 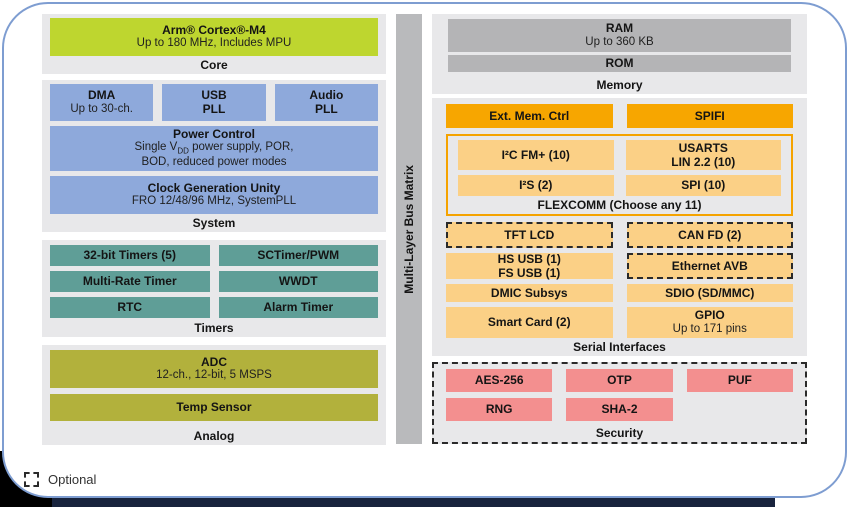 I want to click on block-dmic-subsys: DMIC Subsys, so click(x=529, y=293).